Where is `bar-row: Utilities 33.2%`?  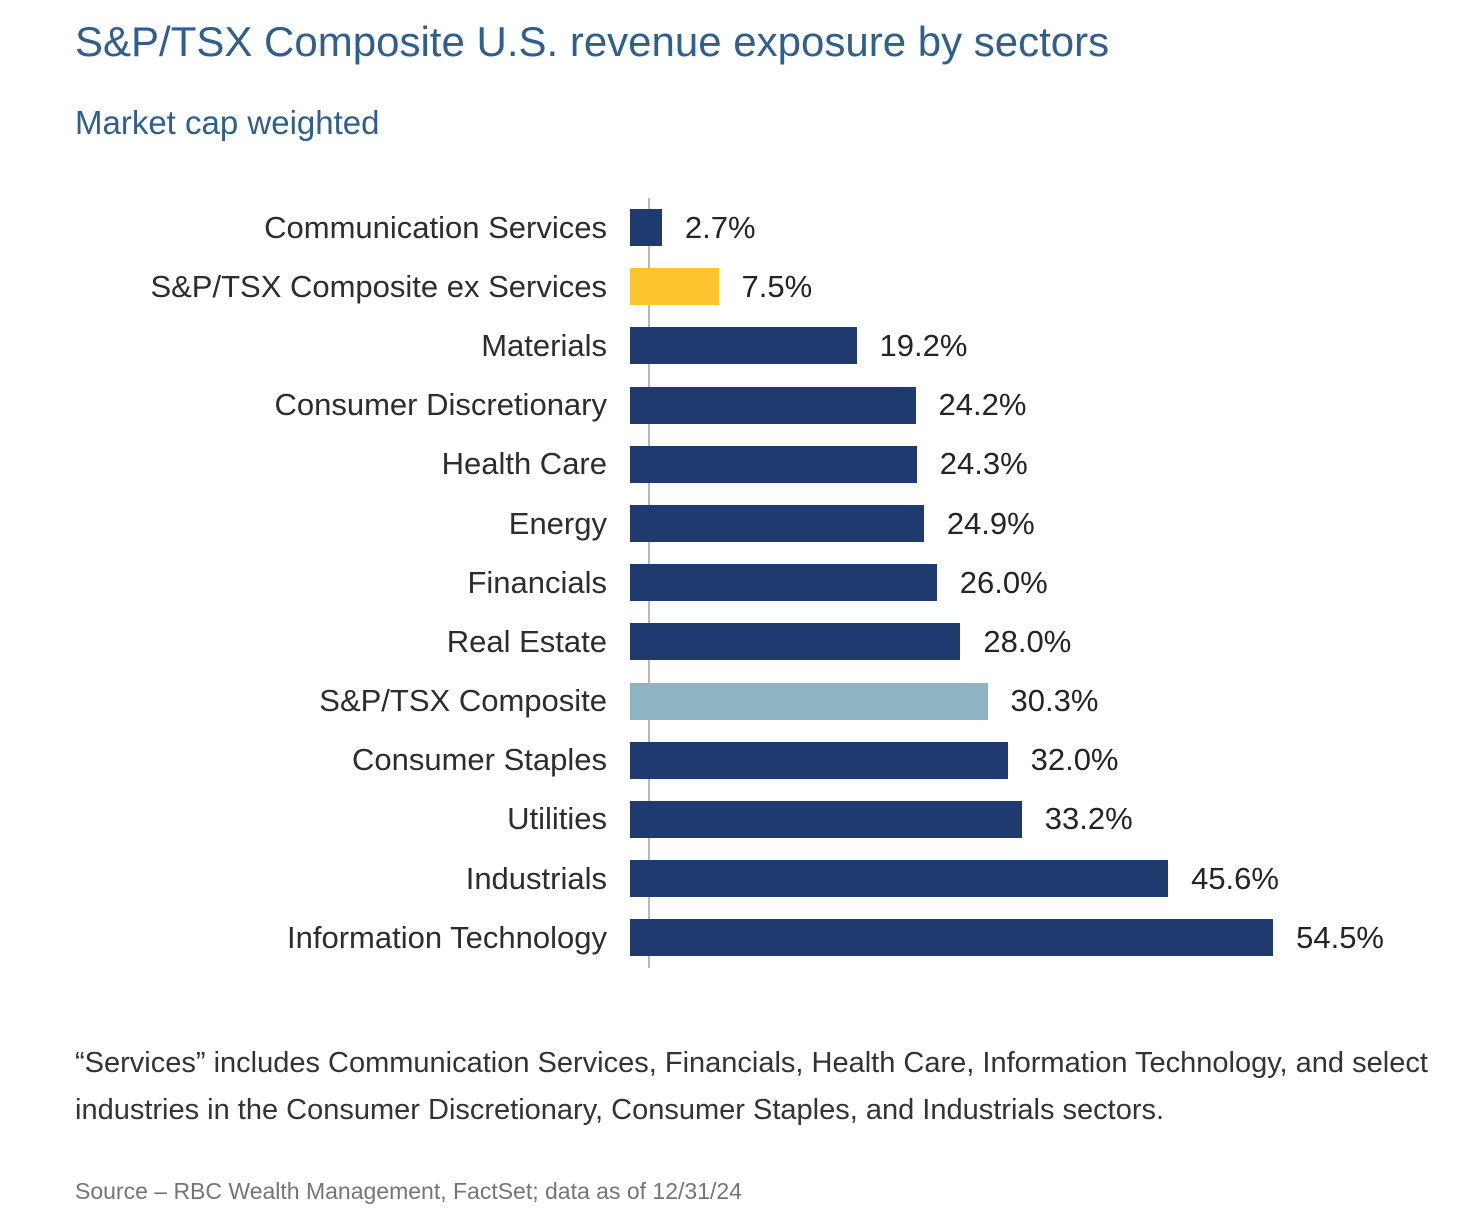
bar-row: Utilities 33.2% is located at coordinates (745, 819).